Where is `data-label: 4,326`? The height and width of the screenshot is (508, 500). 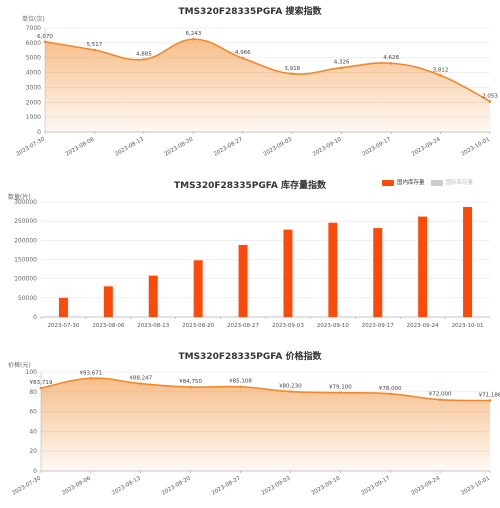 data-label: 4,326 is located at coordinates (342, 63).